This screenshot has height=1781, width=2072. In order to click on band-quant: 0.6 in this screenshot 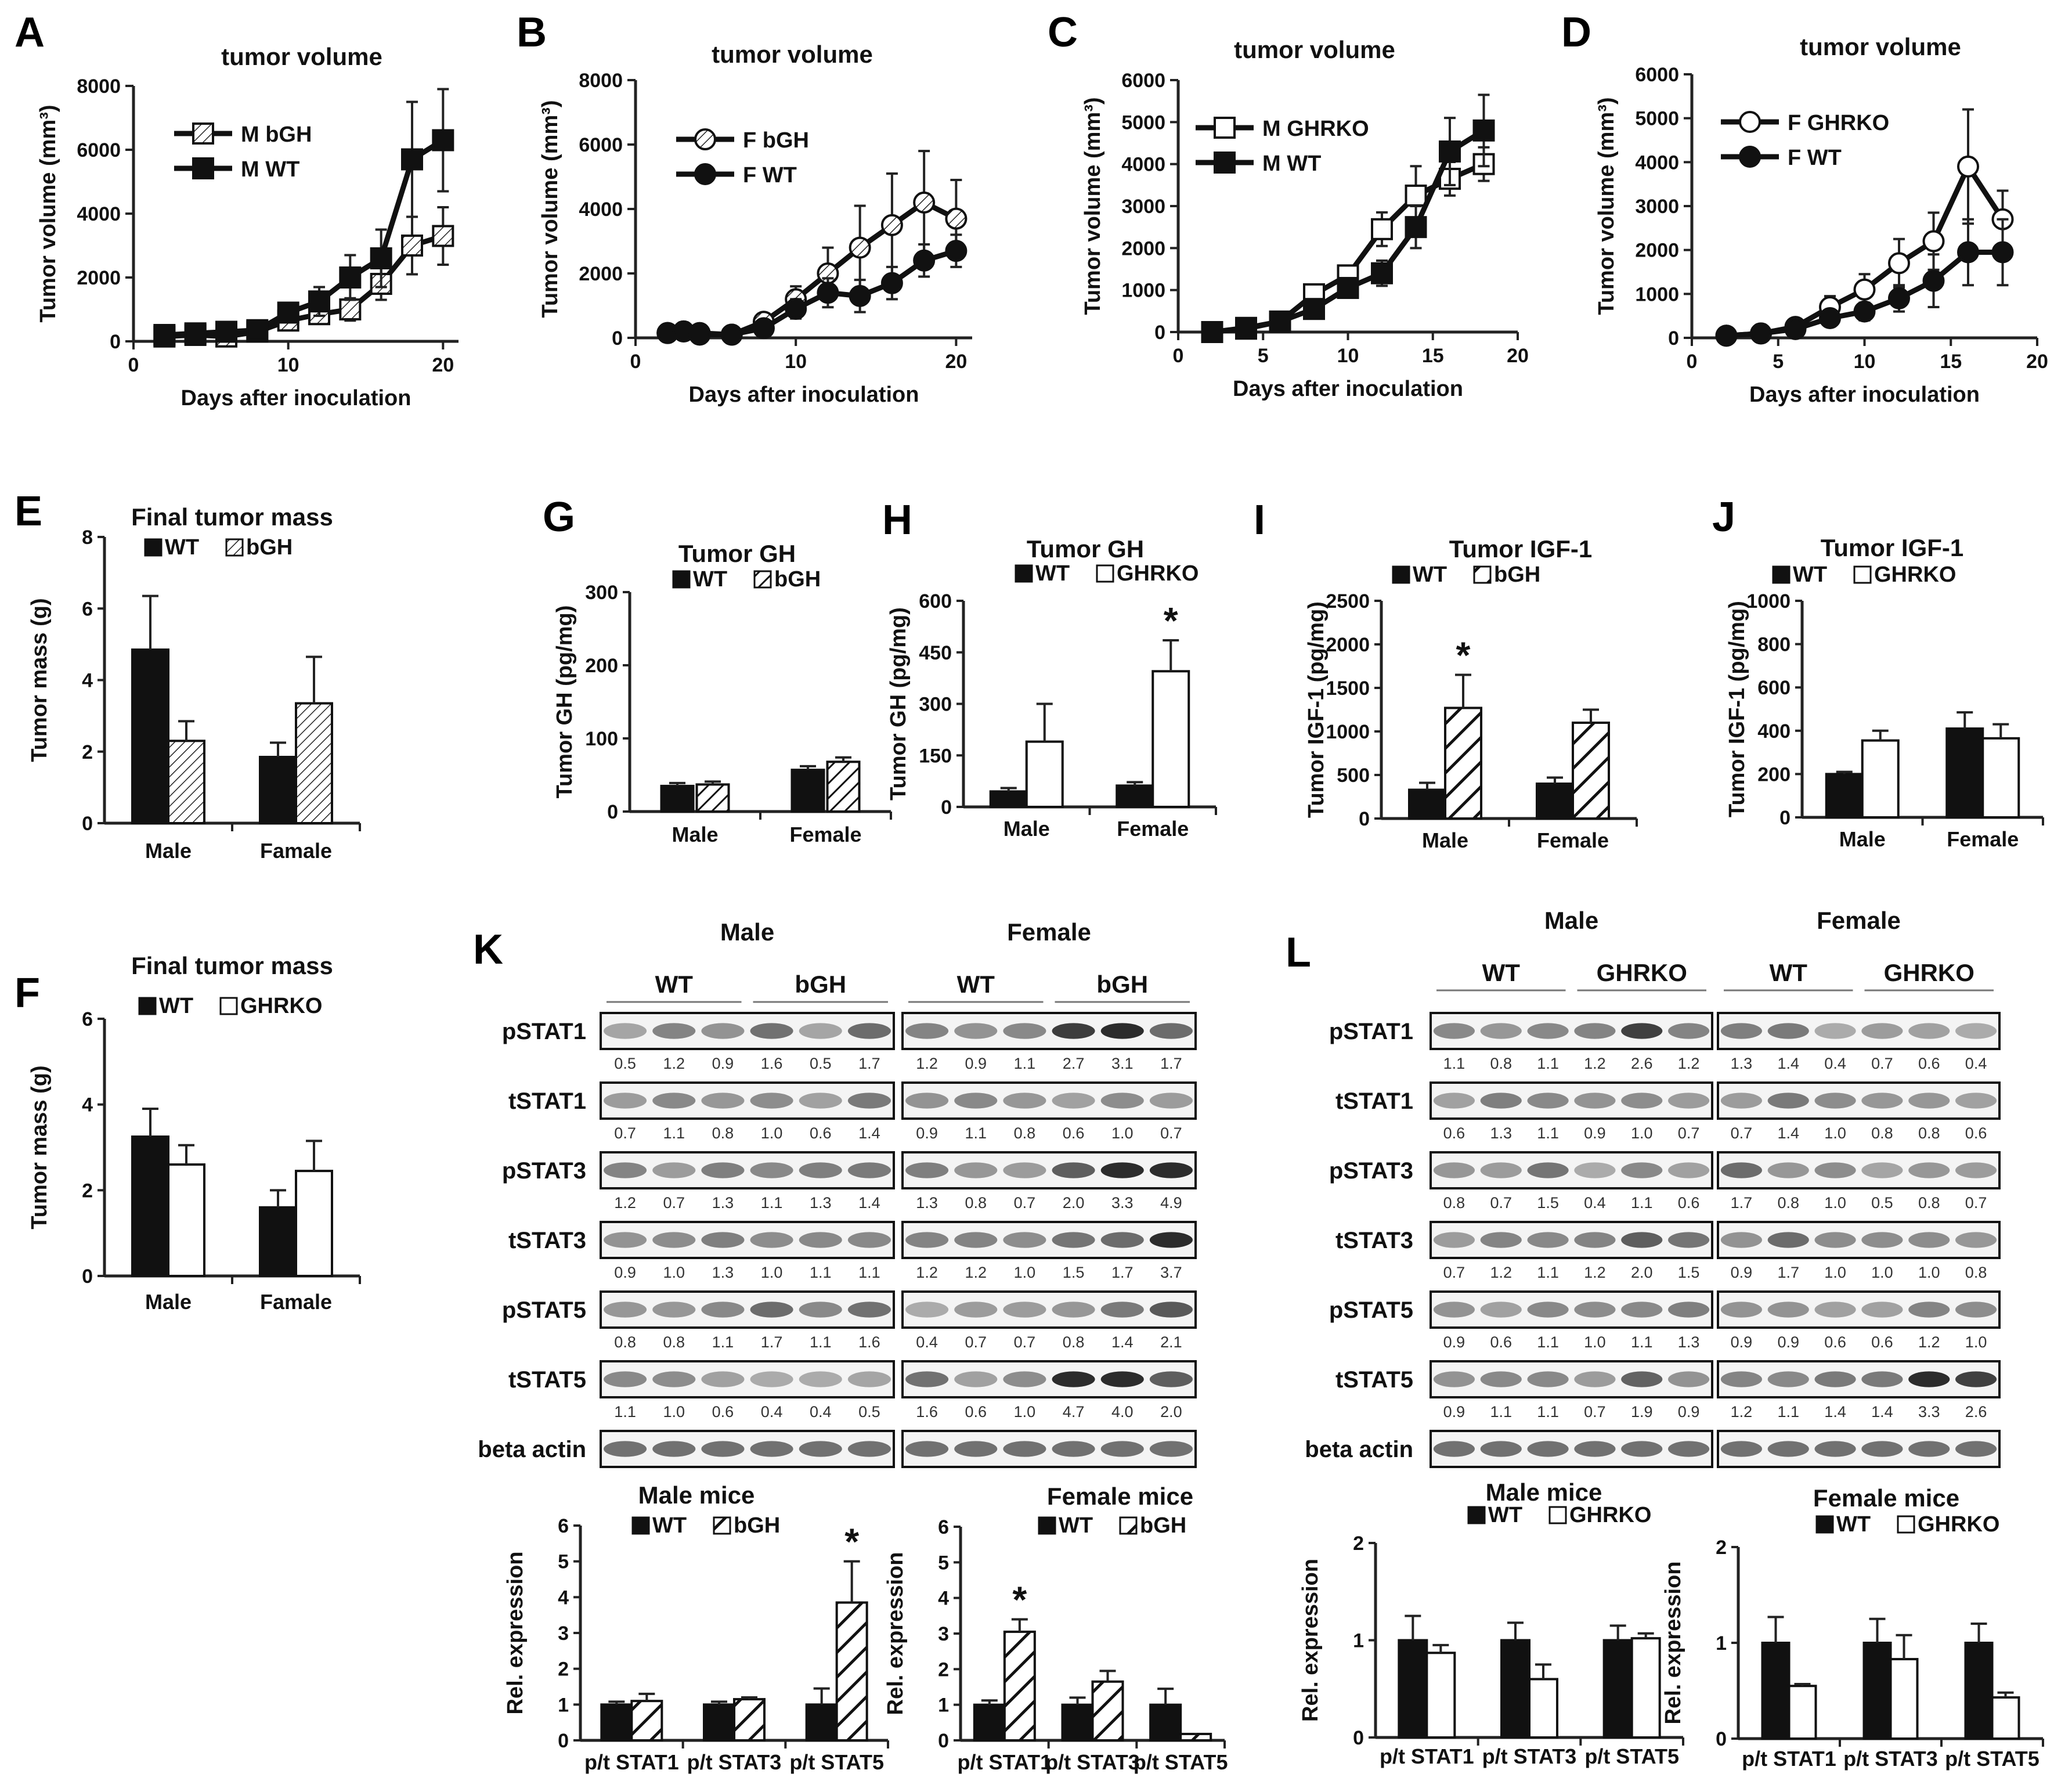, I will do `click(1929, 1063)`.